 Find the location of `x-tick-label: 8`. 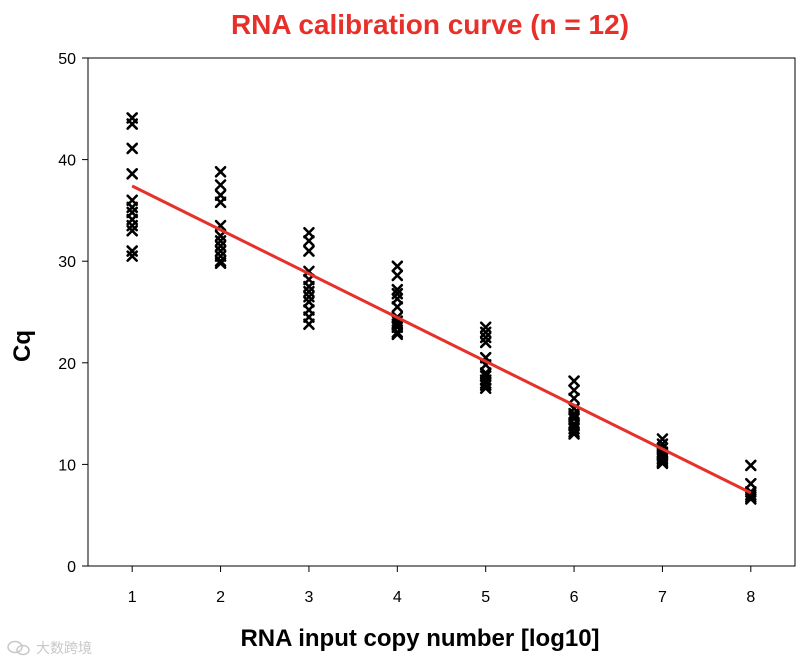

x-tick-label: 8 is located at coordinates (750, 597).